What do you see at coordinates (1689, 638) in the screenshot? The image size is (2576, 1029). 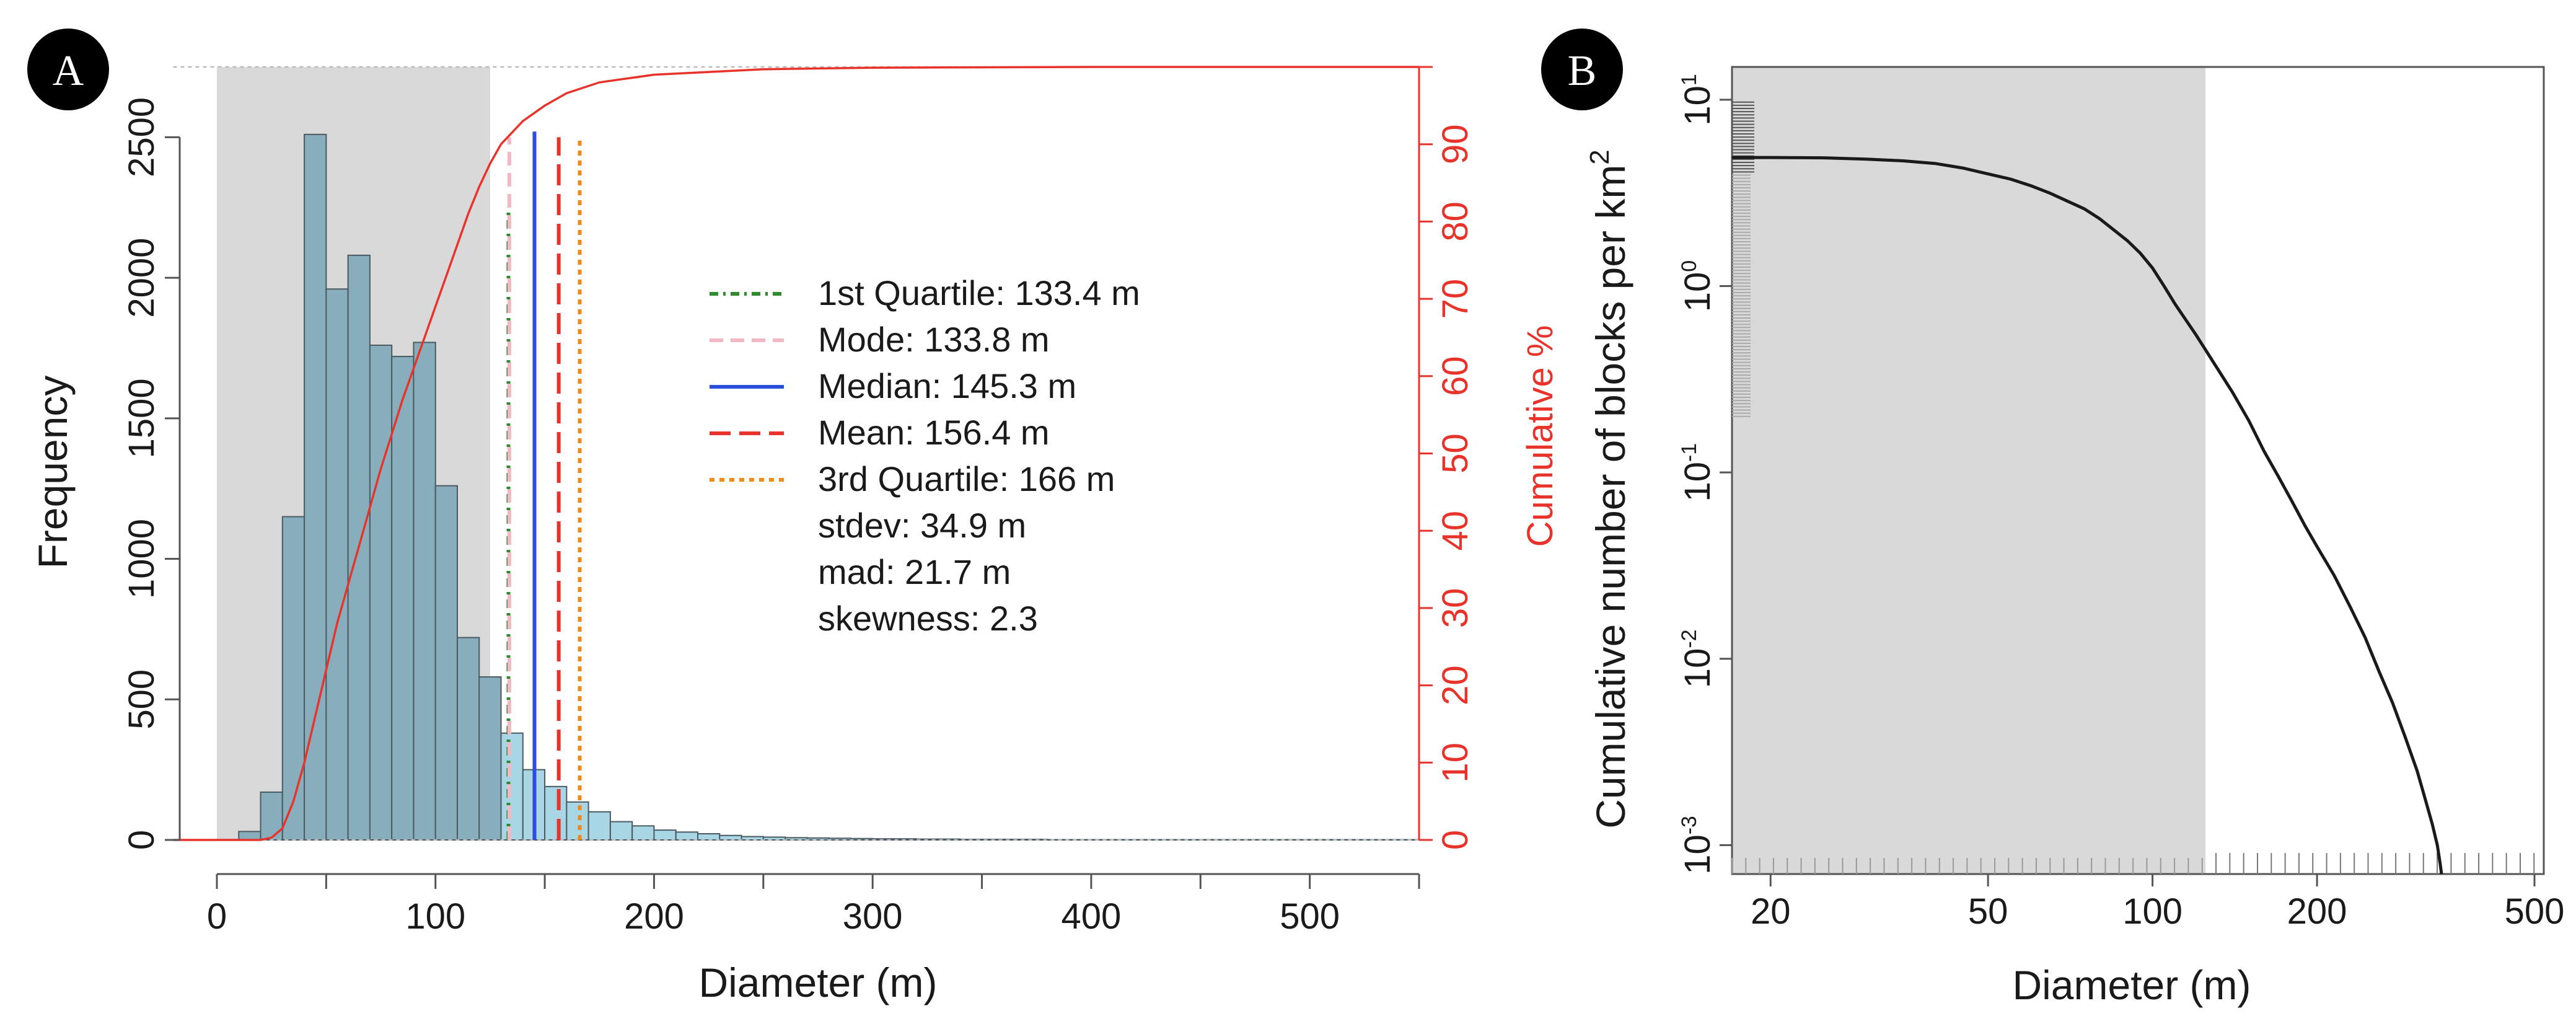 I see `y-tick-exponent: -2` at bounding box center [1689, 638].